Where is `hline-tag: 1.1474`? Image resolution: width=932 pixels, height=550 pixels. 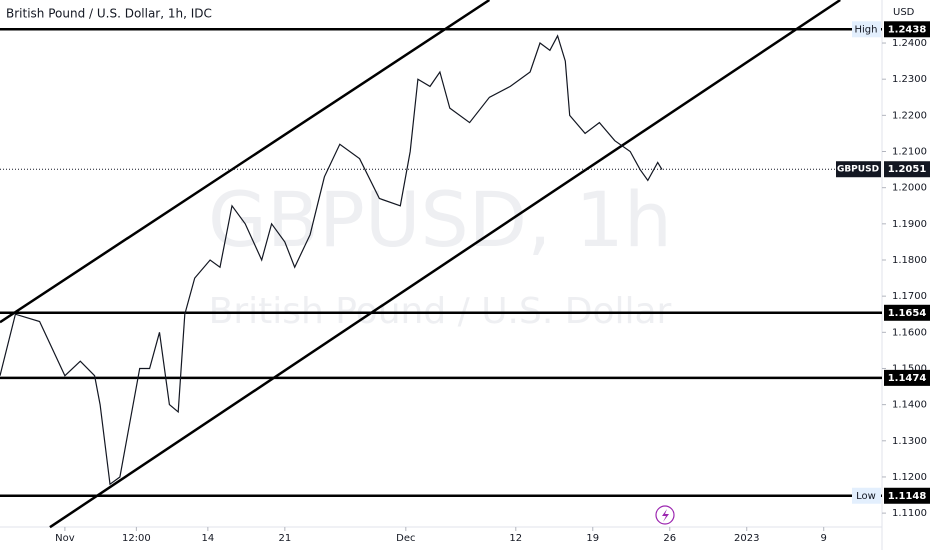 hline-tag: 1.1474 is located at coordinates (907, 378).